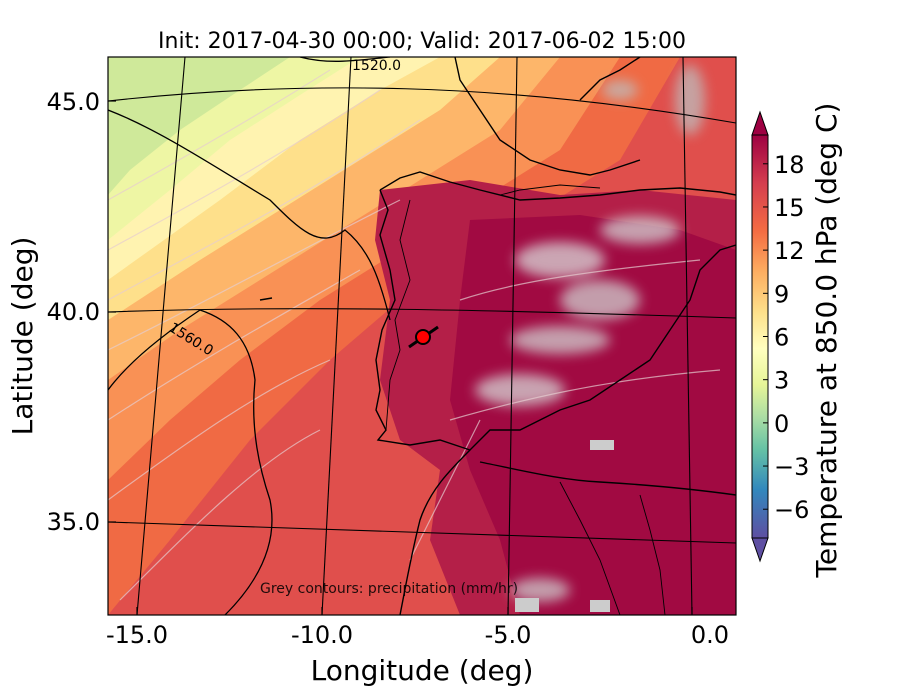  I want to click on footnote: Grey contours: precipitation (mm/hr), so click(389, 589).